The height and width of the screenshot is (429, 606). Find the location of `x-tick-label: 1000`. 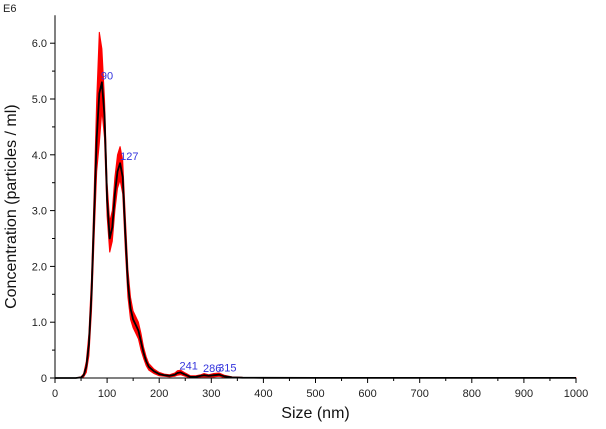

x-tick-label: 1000 is located at coordinates (576, 394).